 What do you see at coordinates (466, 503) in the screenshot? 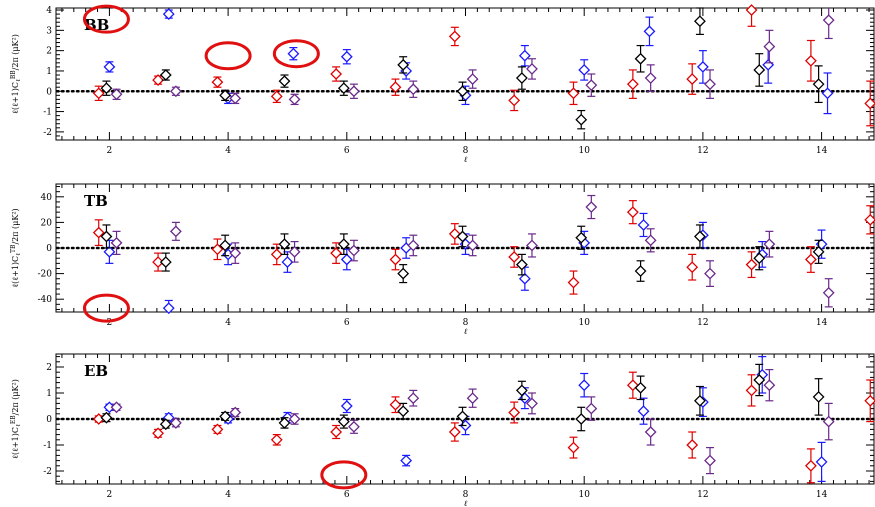
I see `x-axis-label: ℓ` at bounding box center [466, 503].